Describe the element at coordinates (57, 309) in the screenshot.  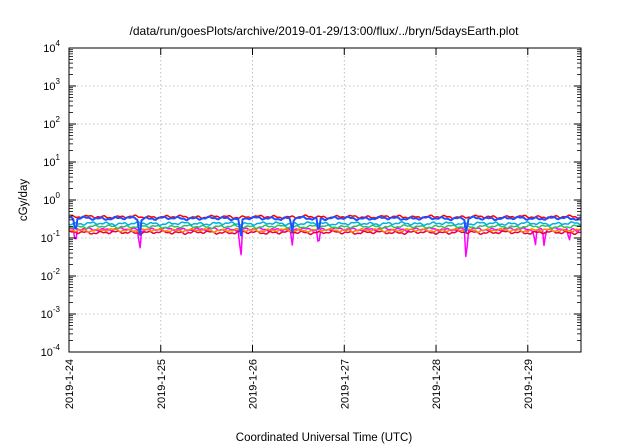
I see `y-tick-label-exponent: -3` at that location.